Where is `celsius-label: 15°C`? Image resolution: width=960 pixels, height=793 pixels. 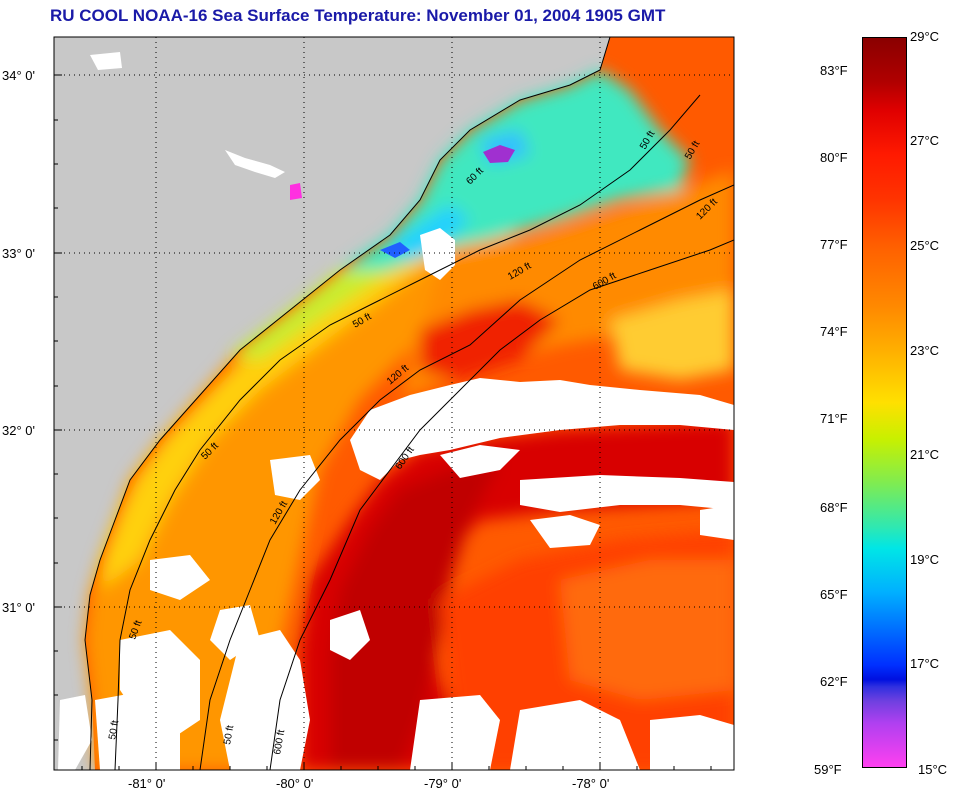 celsius-label: 15°C is located at coordinates (933, 769).